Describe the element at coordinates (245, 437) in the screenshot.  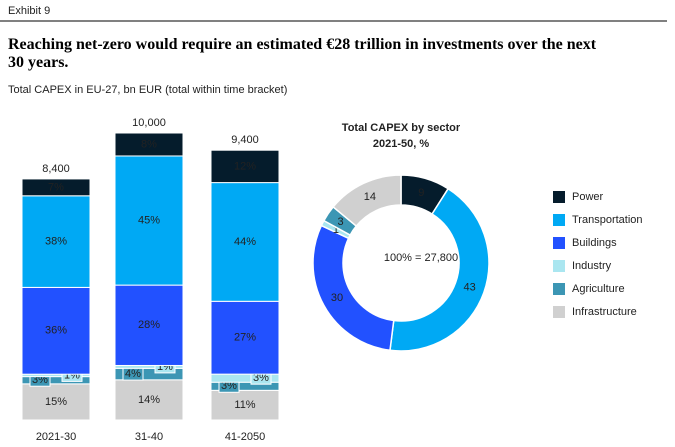
I see `x-tick-label: 41-2050` at that location.